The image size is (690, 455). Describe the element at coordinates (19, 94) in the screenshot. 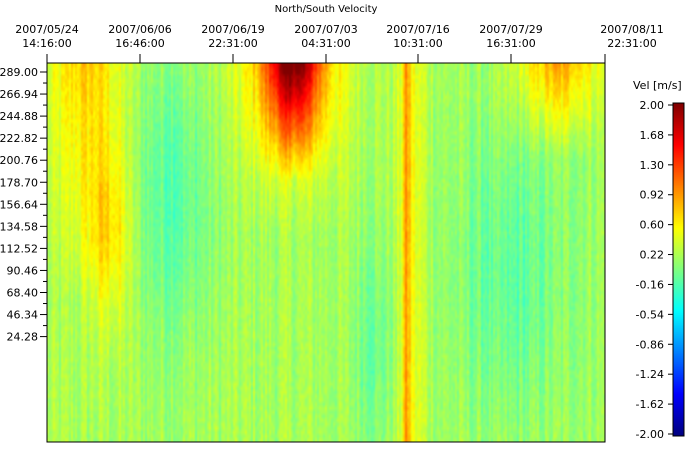

I see `y-tick-label: 266.94` at that location.